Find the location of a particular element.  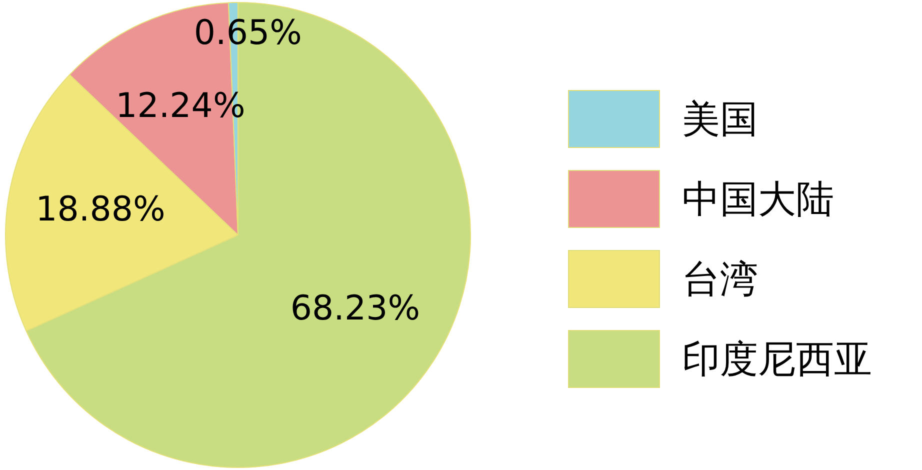

legend-label: 中国大陆 is located at coordinates (758, 199).